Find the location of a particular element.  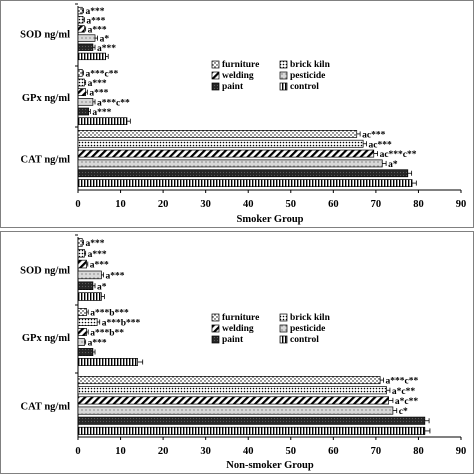

x-tick-label-20: 20 is located at coordinates (163, 451).